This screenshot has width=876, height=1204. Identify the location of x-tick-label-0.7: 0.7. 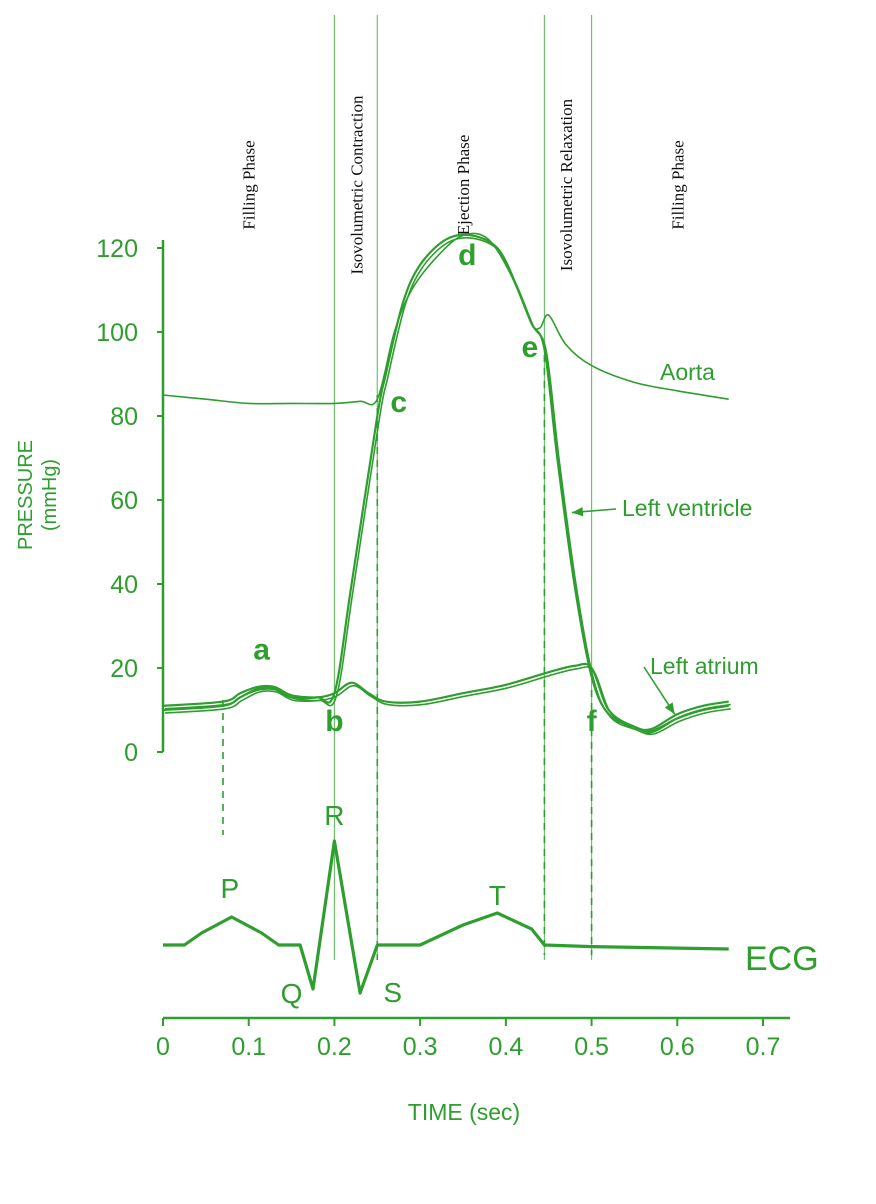
(763, 1047).